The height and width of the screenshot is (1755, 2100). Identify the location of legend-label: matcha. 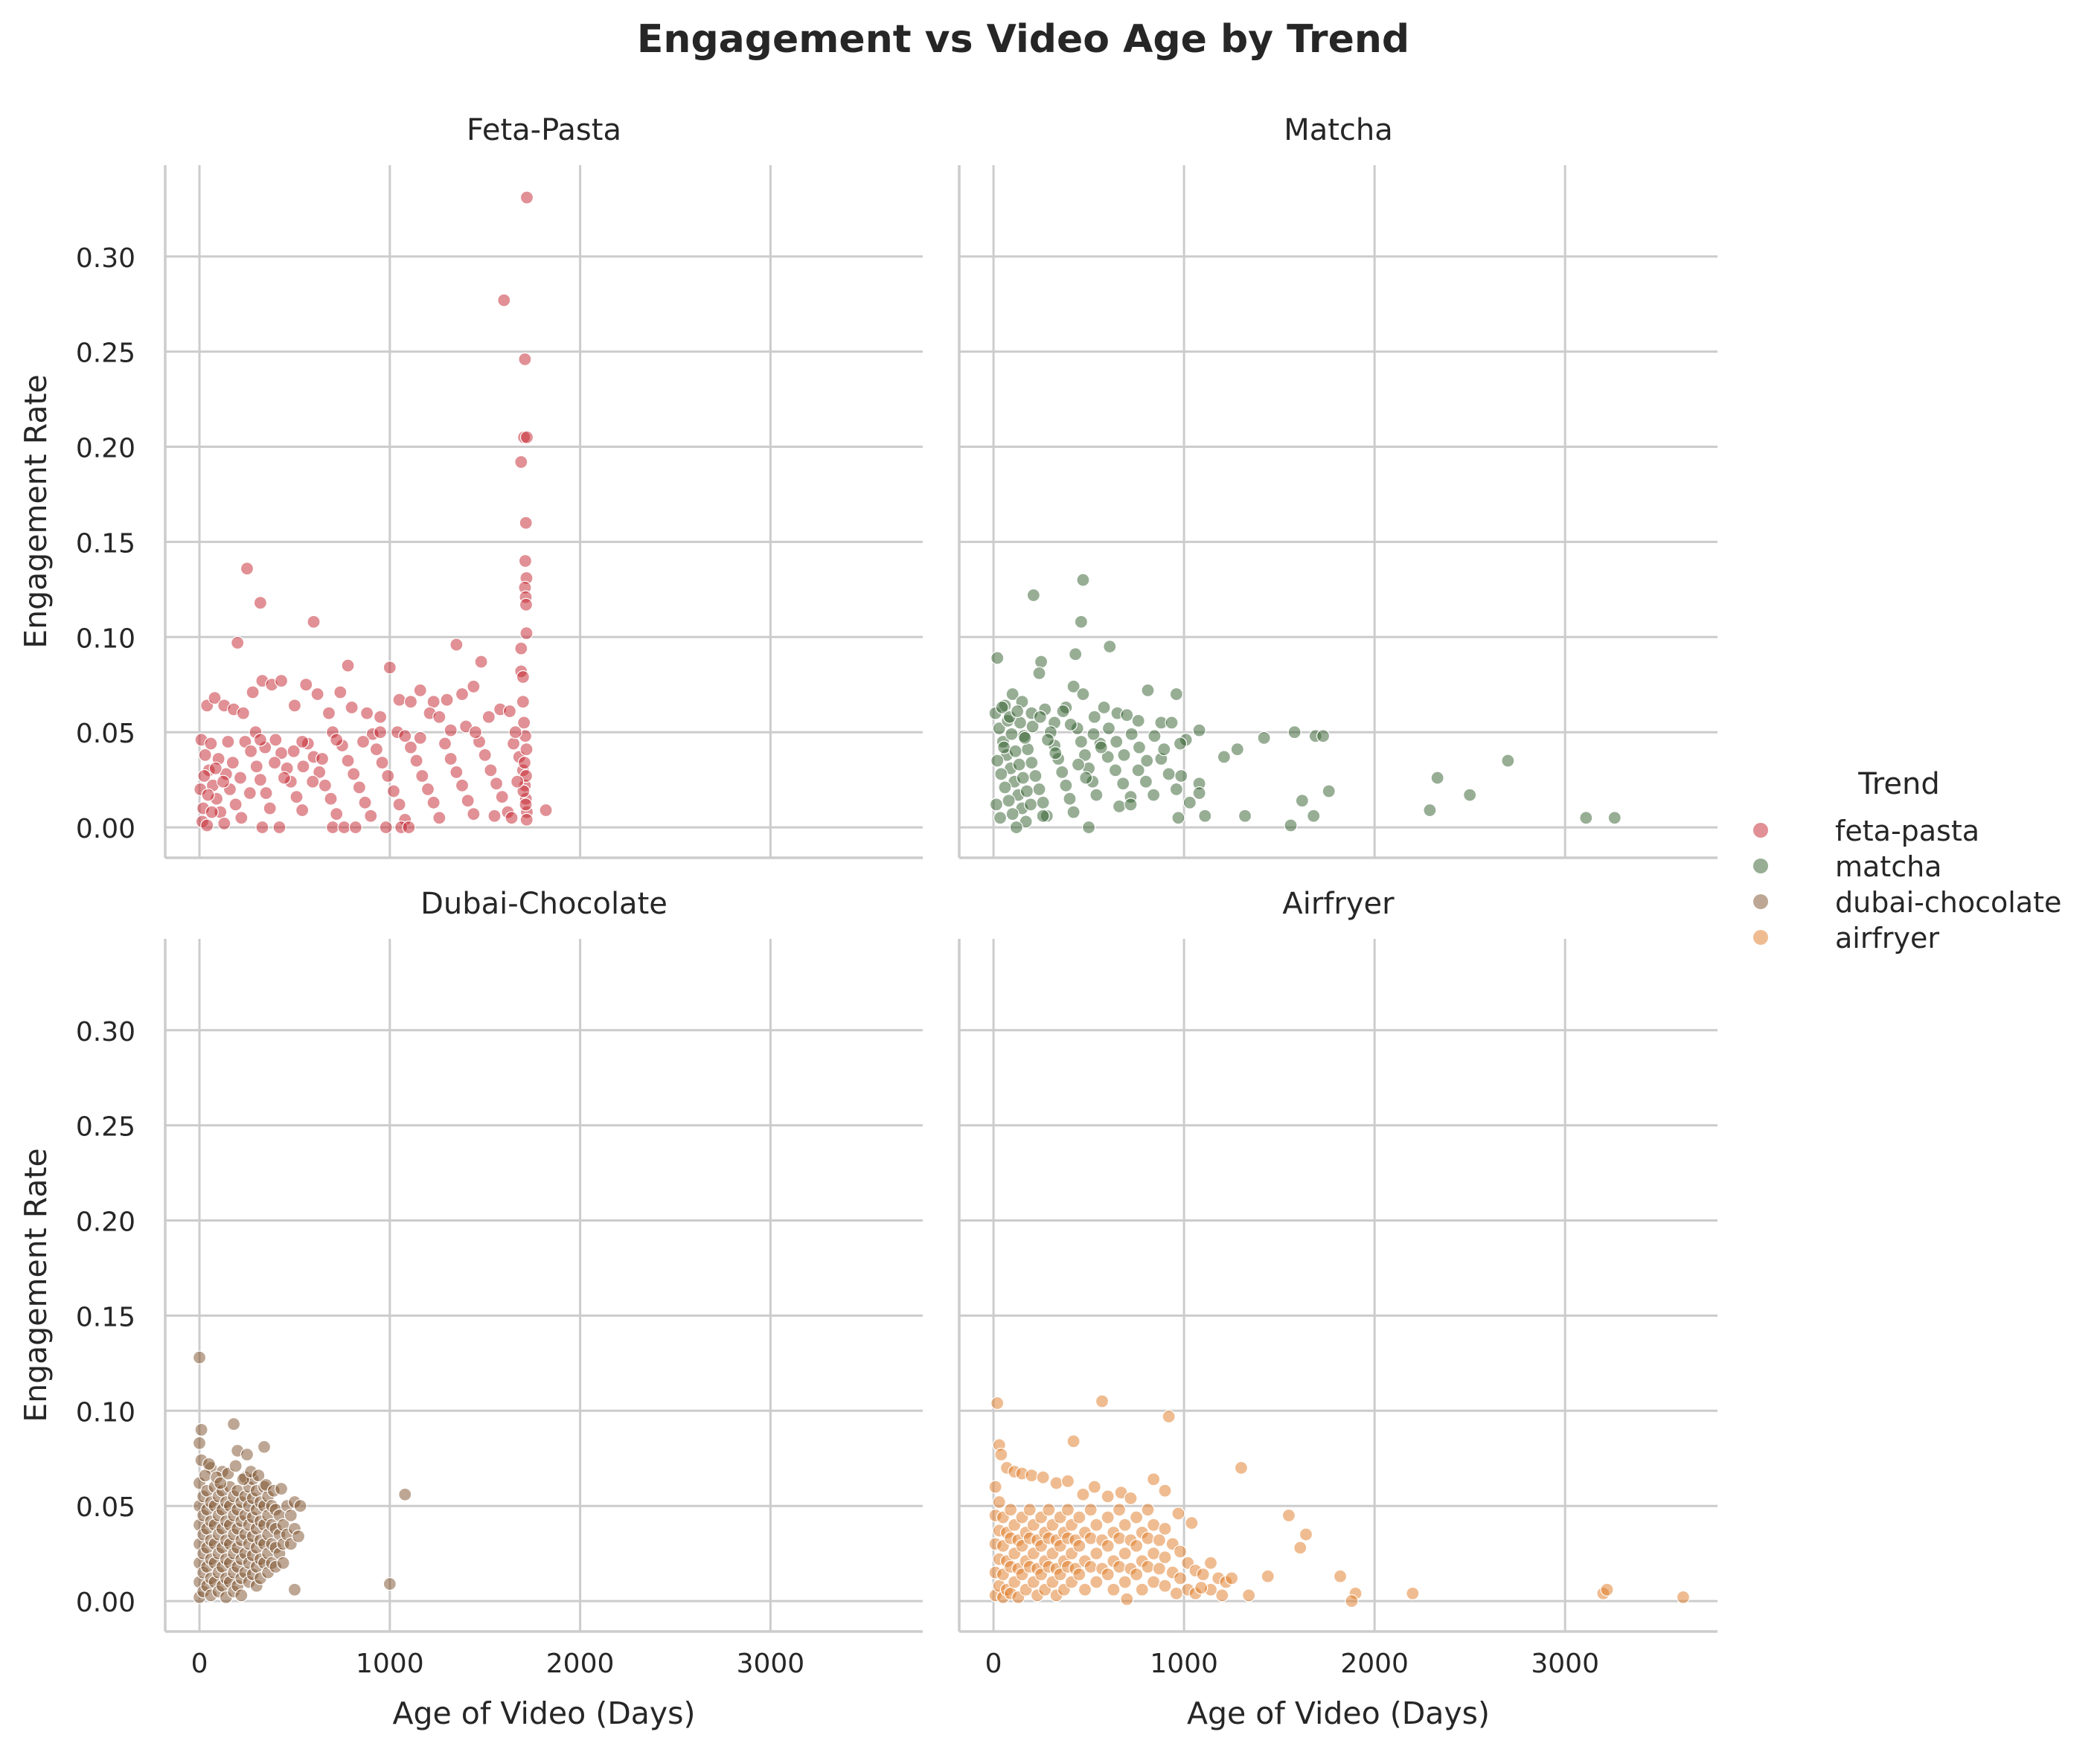
(1888, 867).